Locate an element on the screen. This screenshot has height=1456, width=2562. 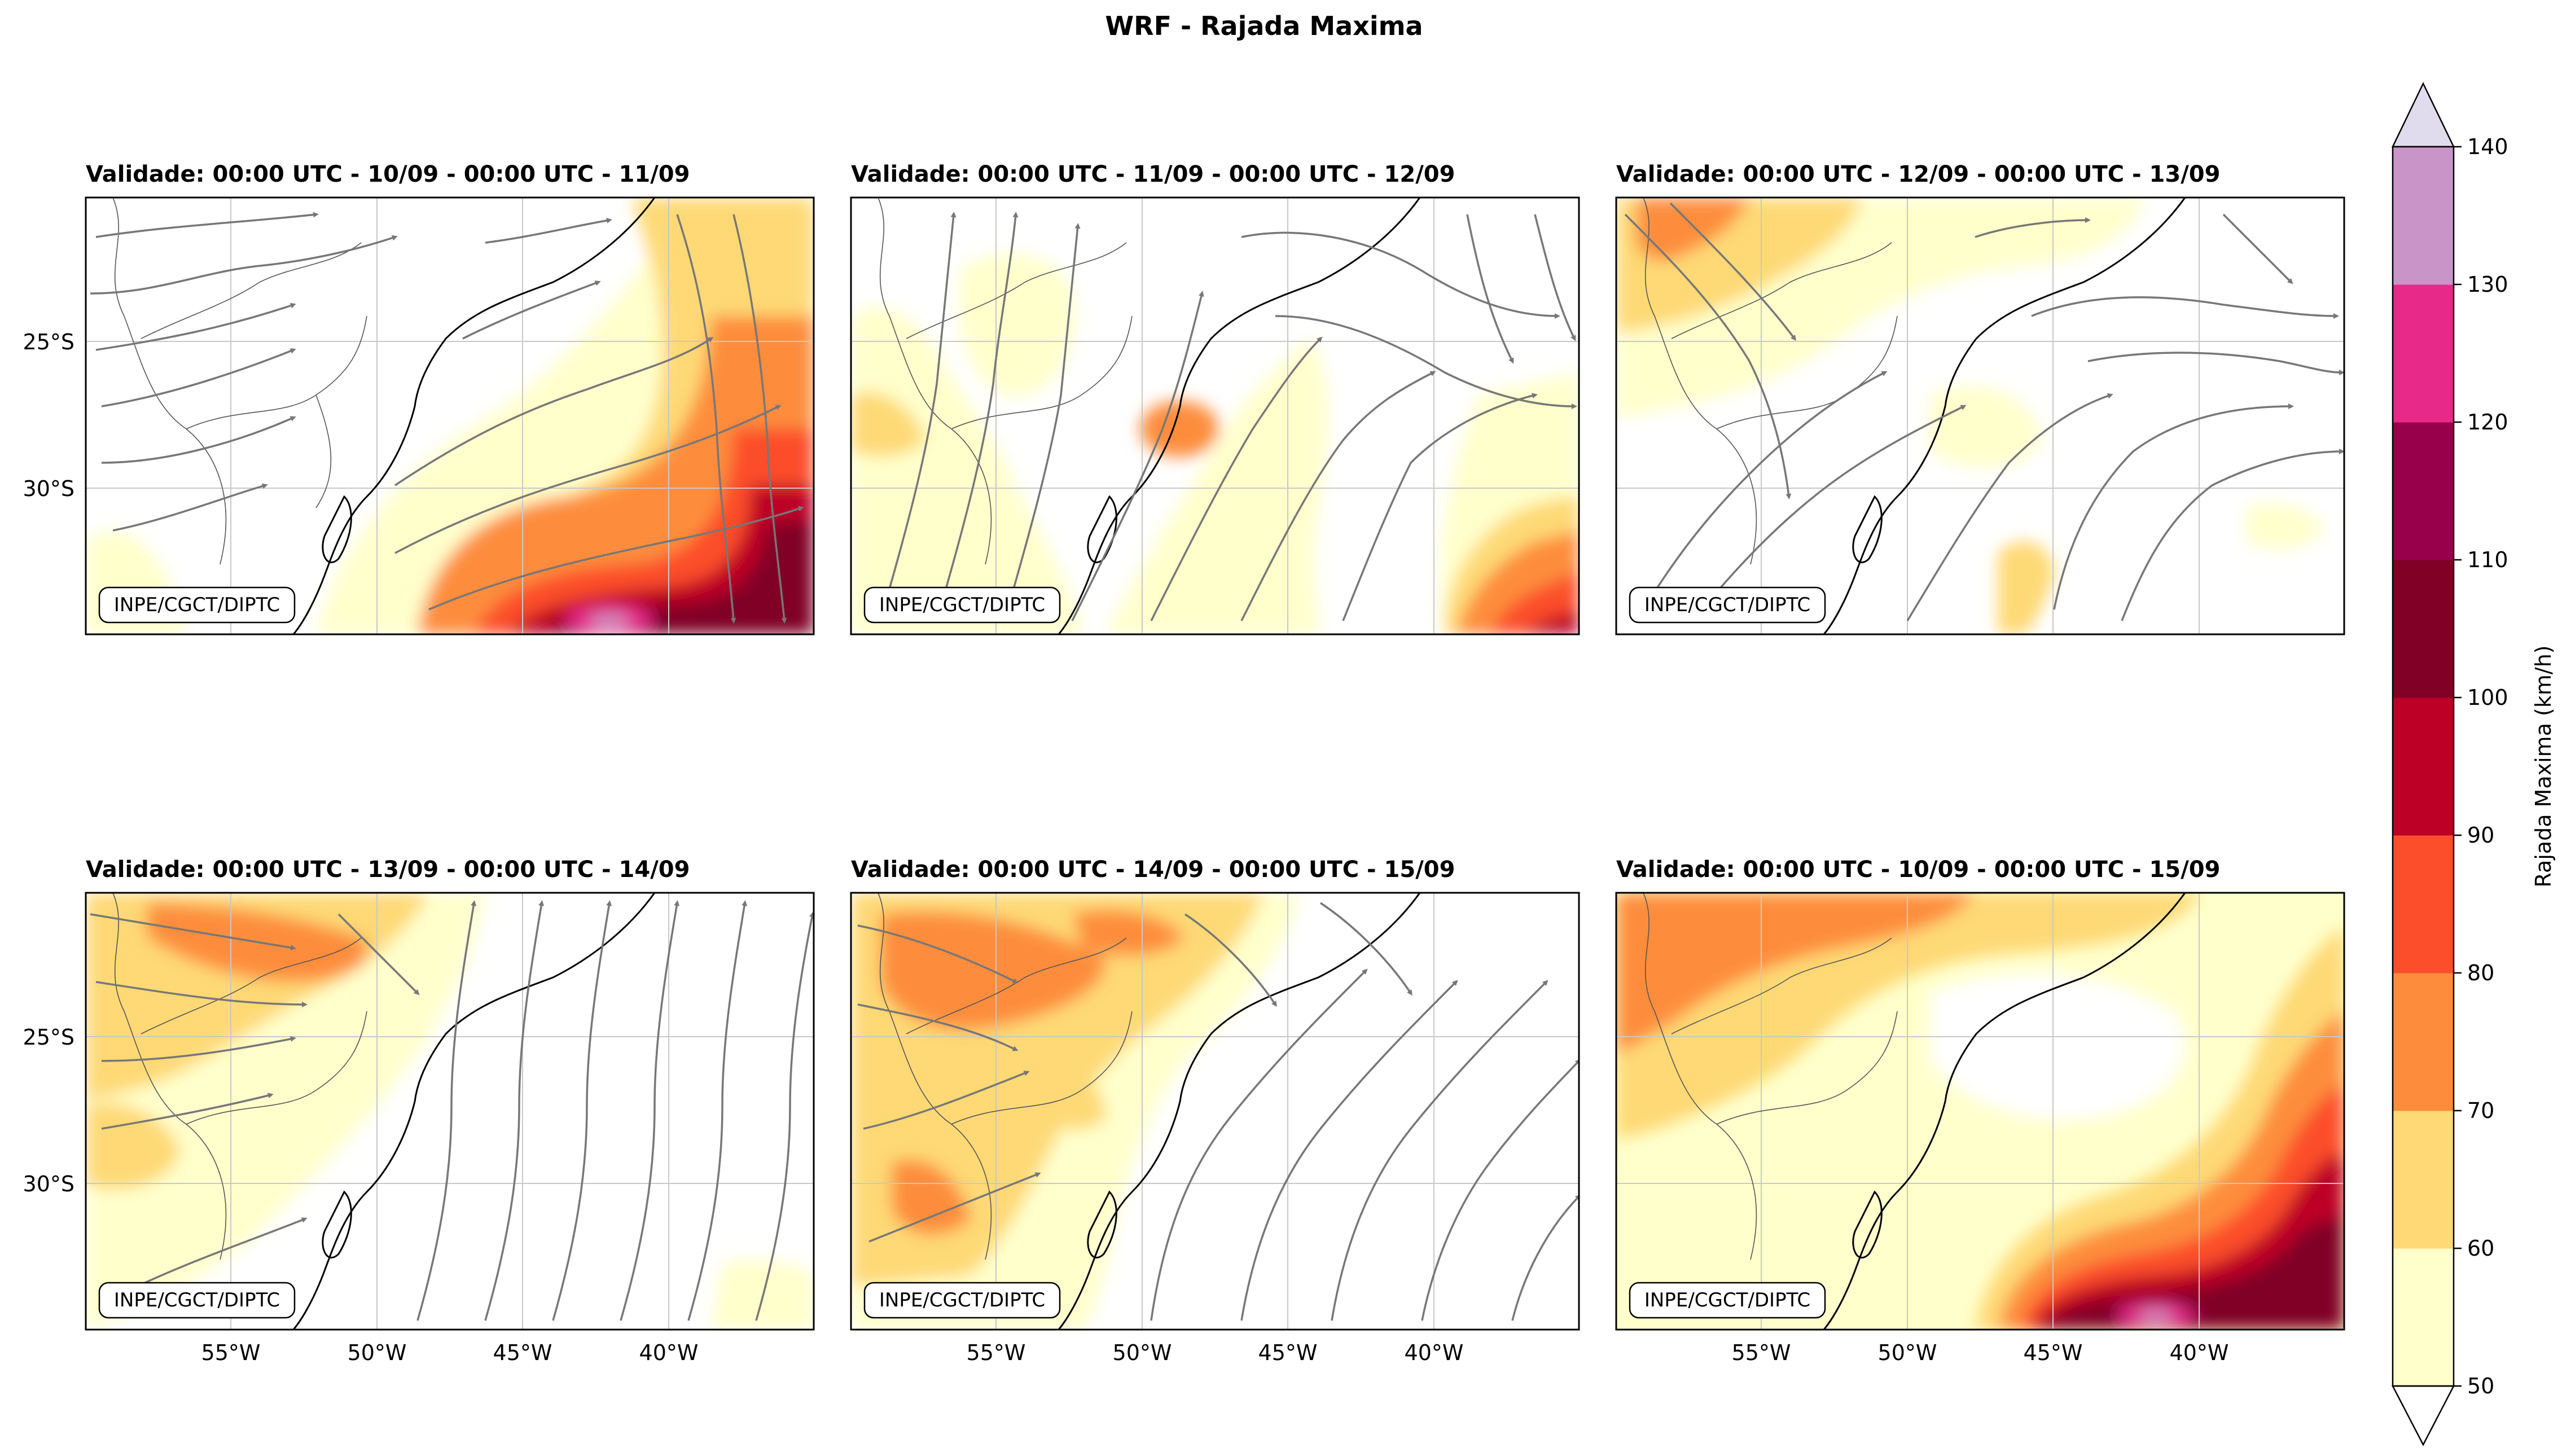
colorbar-tick-label: 70 is located at coordinates (2480, 1110).